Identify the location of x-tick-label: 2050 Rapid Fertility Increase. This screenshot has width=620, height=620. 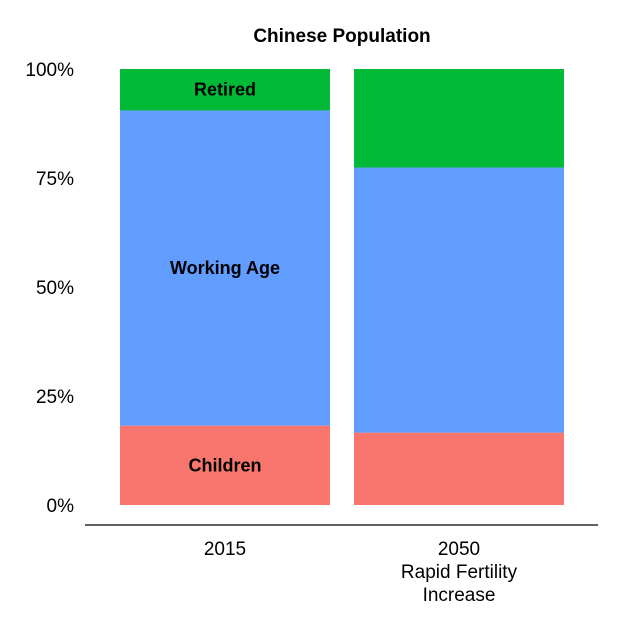
(459, 572).